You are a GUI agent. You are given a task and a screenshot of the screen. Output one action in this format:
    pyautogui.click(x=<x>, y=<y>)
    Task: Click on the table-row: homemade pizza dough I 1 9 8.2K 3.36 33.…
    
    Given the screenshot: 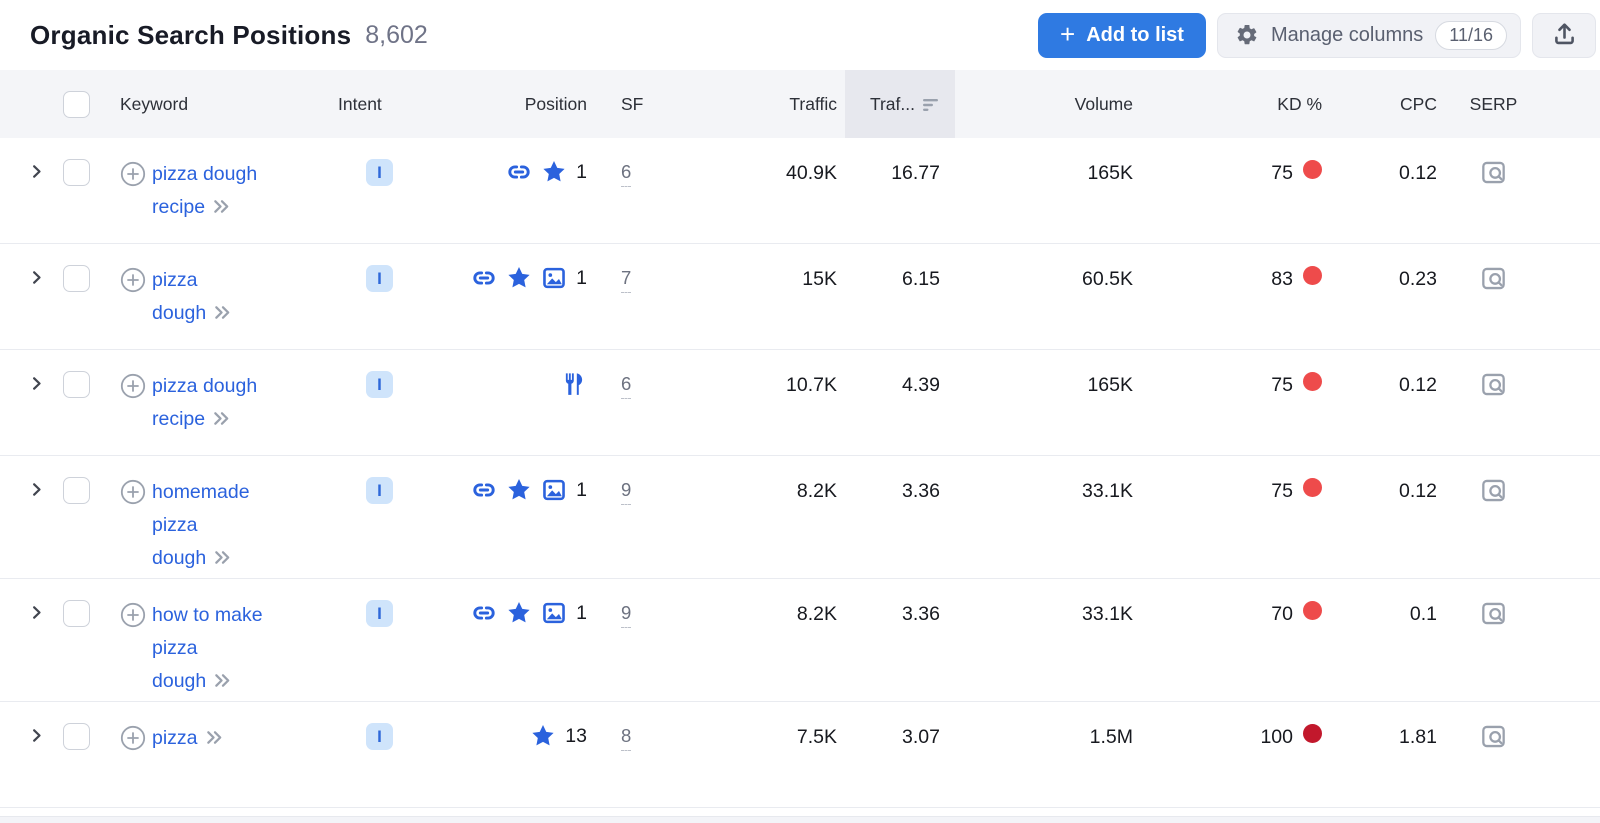 What is the action you would take?
    pyautogui.click(x=800, y=517)
    